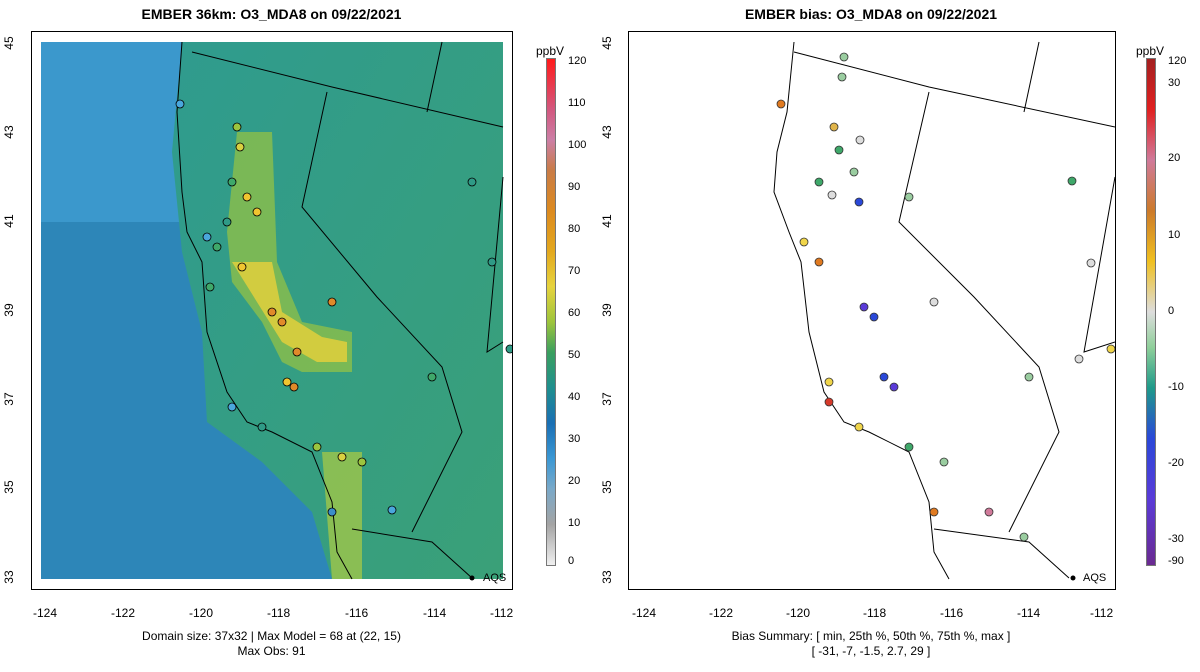 The image size is (1200, 672). What do you see at coordinates (1176, 463) in the screenshot?
I see `right-colorbar-tick: -20` at bounding box center [1176, 463].